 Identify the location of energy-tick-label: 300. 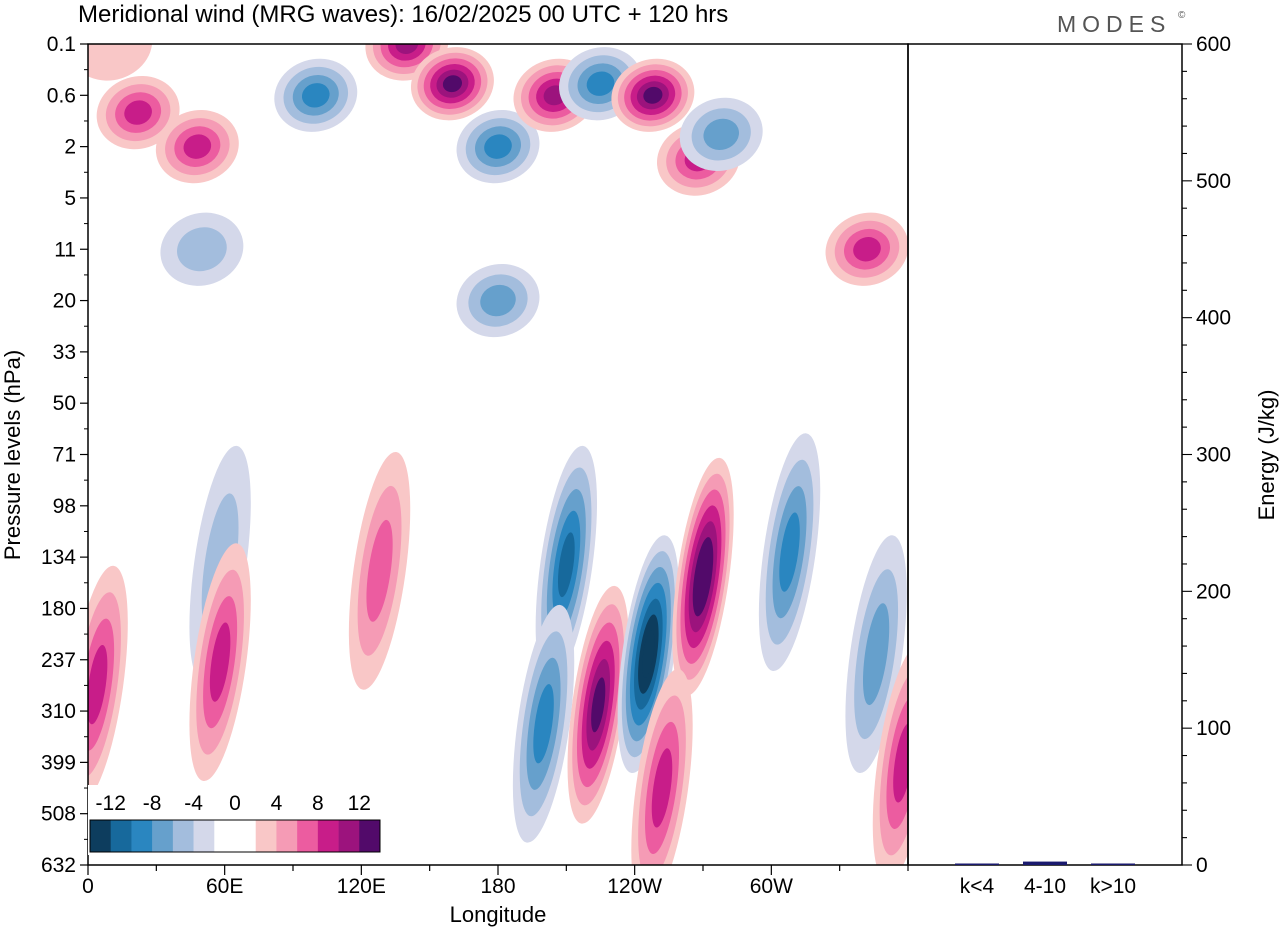
(1213, 455).